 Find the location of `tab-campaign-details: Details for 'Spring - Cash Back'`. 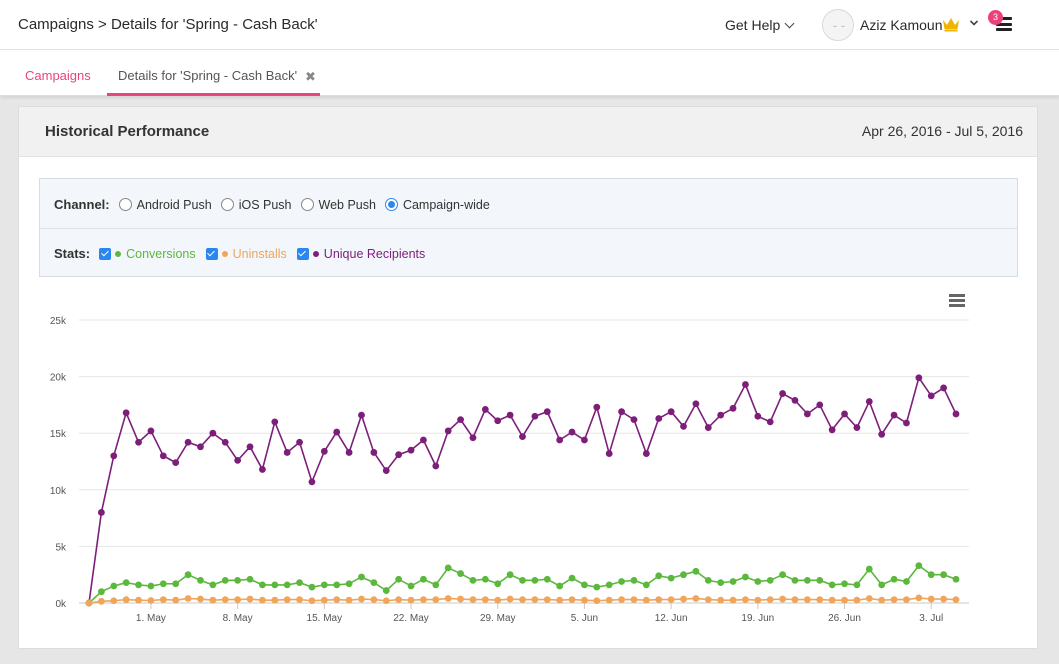

tab-campaign-details: Details for 'Spring - Cash Back' is located at coordinates (208, 75).